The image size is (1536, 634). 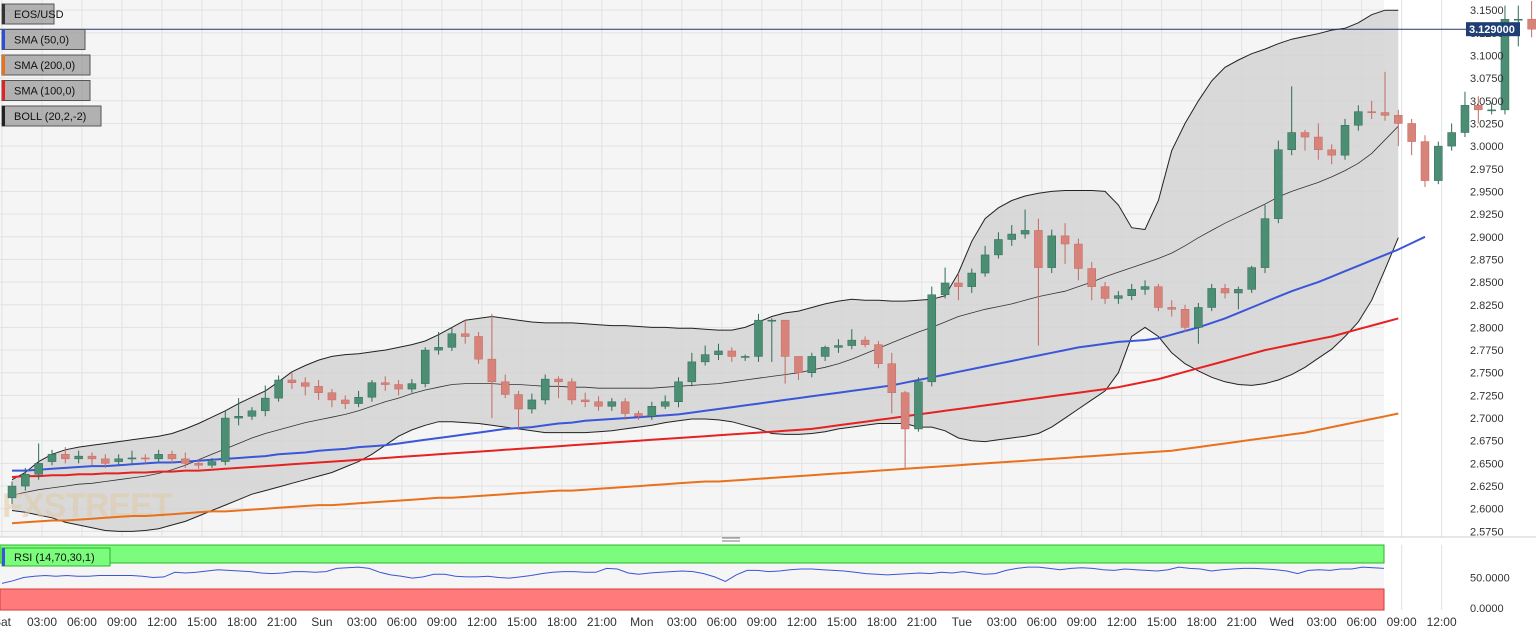 I want to click on legend-item: SMA (200,0), so click(x=46, y=65).